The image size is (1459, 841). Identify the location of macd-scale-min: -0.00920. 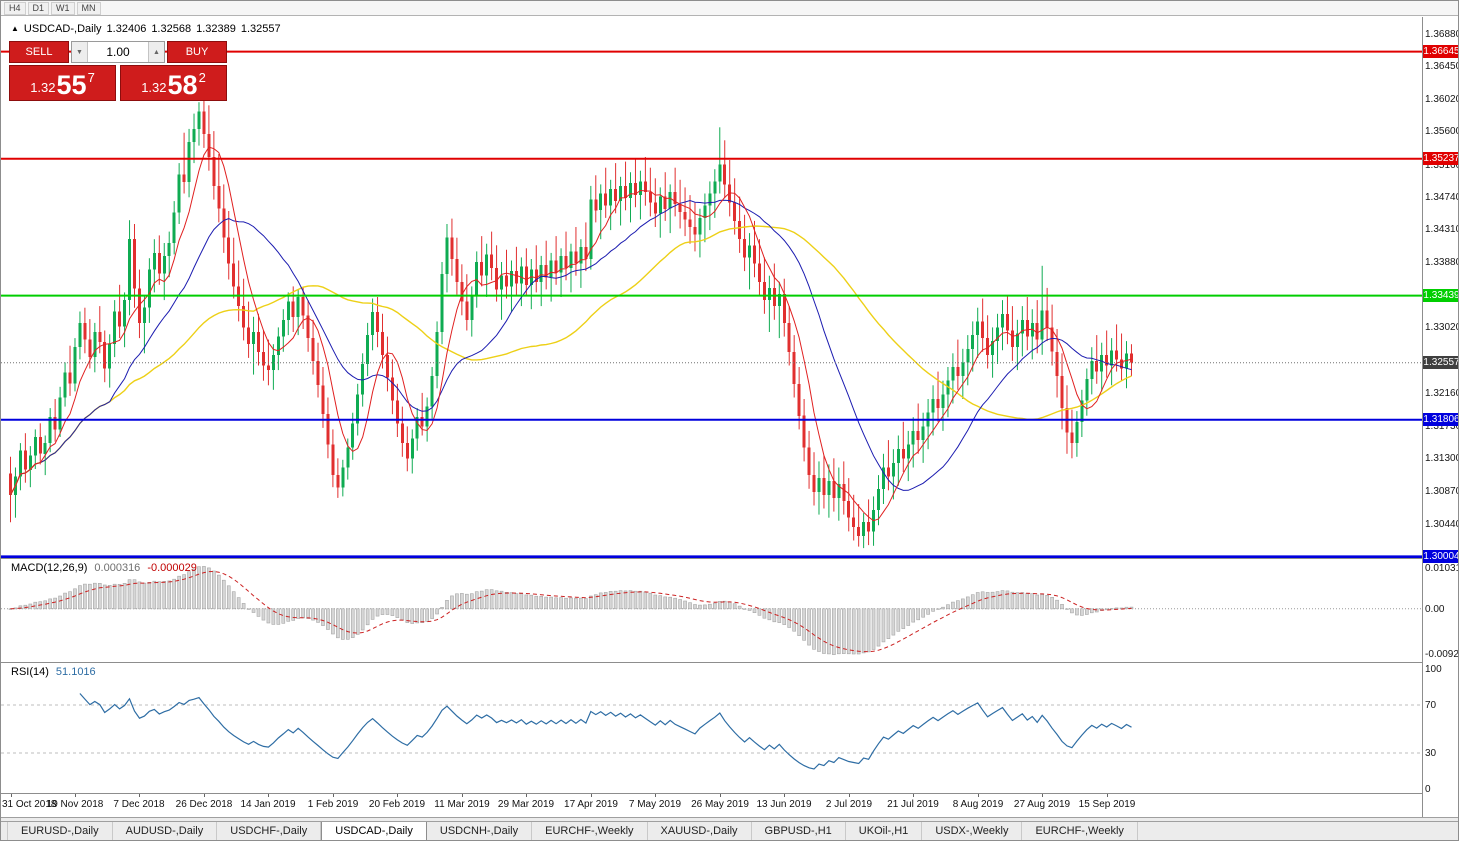
(1442, 654).